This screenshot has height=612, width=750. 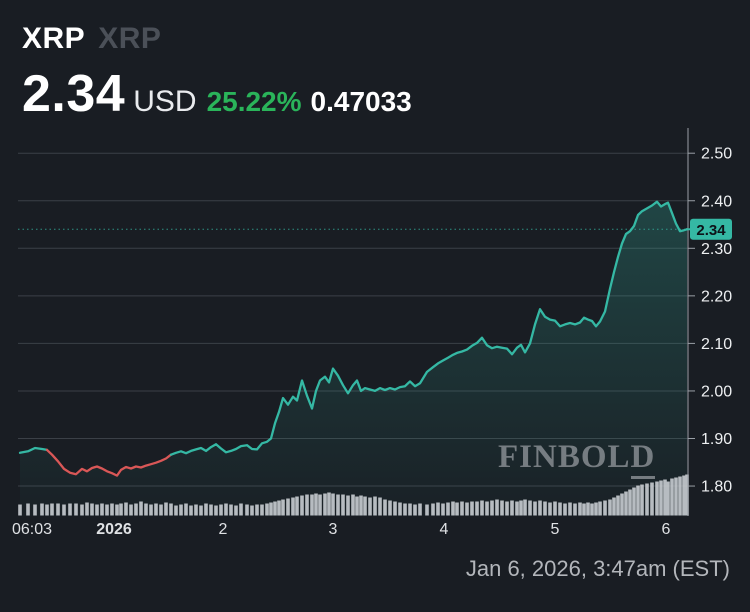 I want to click on x-axis-label: 06:03, so click(x=32, y=529).